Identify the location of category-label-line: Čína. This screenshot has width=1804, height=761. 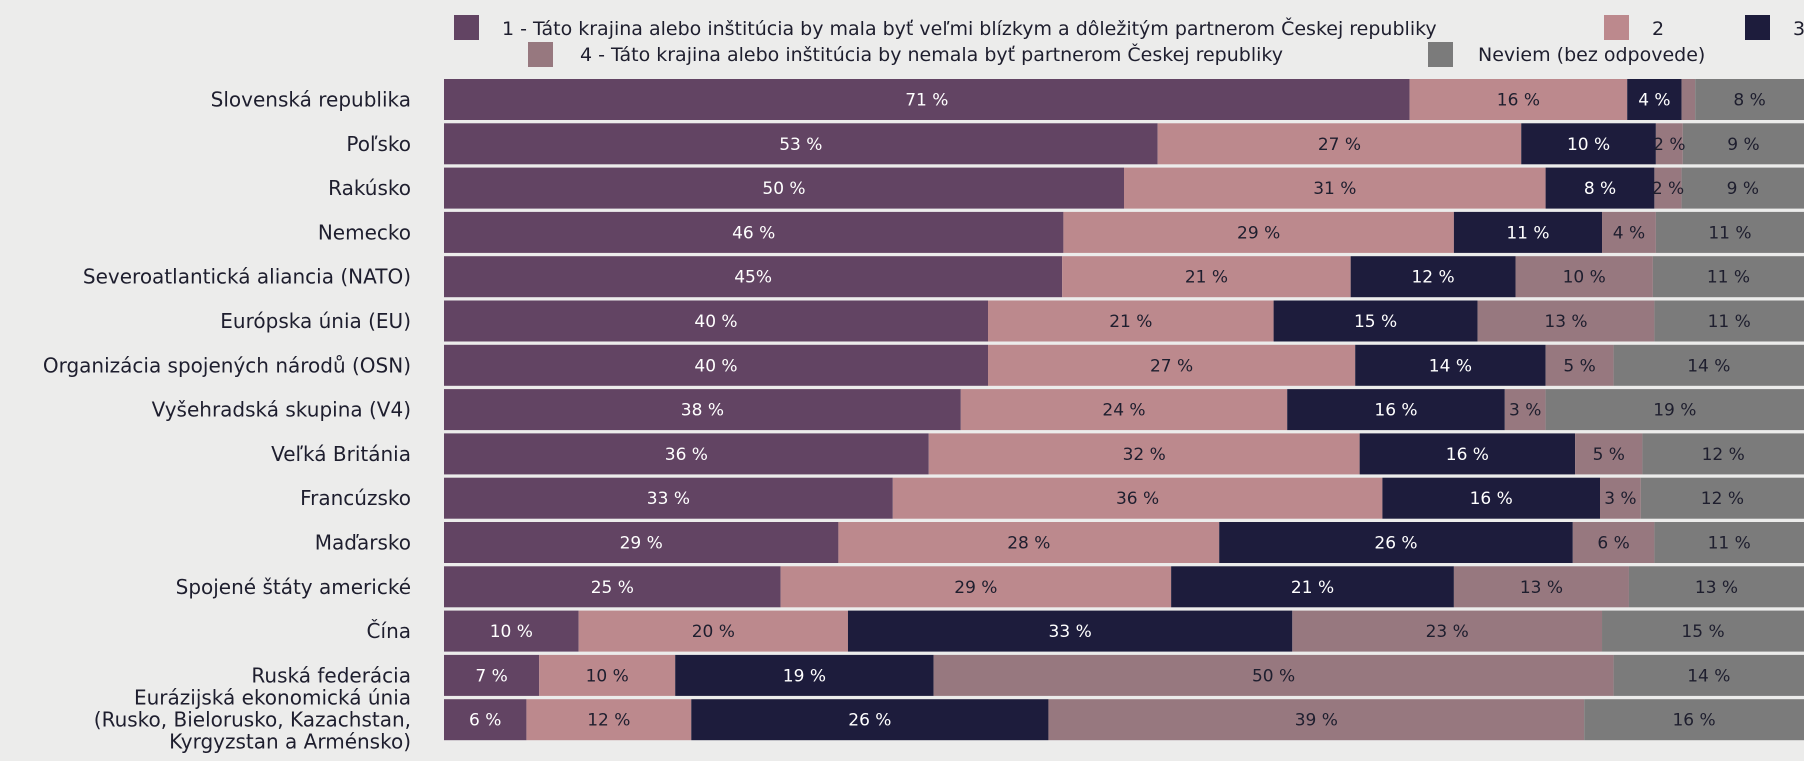
(389, 631).